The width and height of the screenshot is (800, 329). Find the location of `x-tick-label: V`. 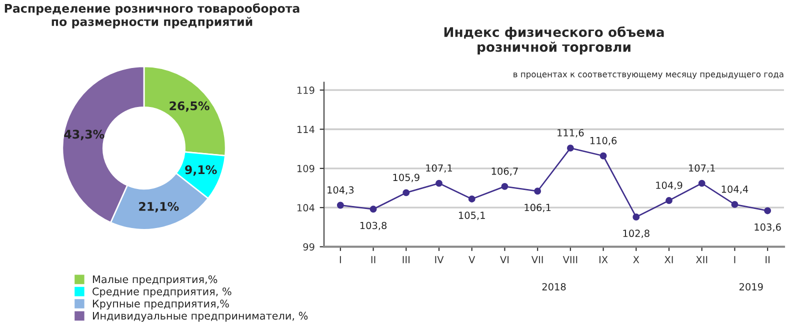

x-tick-label: V is located at coordinates (472, 260).